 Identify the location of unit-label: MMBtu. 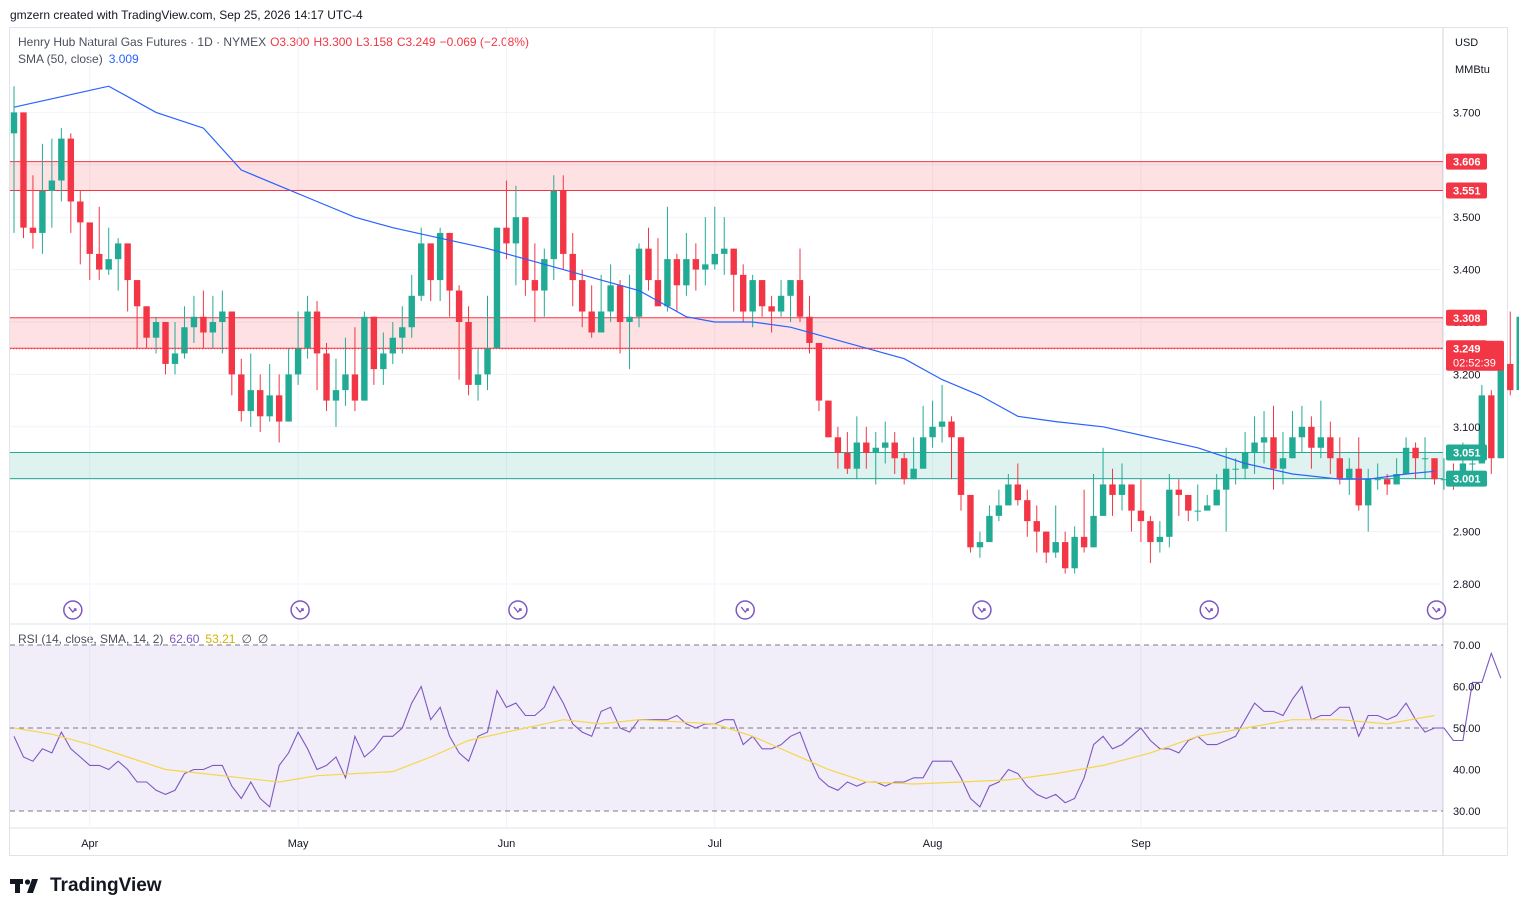
(1472, 70).